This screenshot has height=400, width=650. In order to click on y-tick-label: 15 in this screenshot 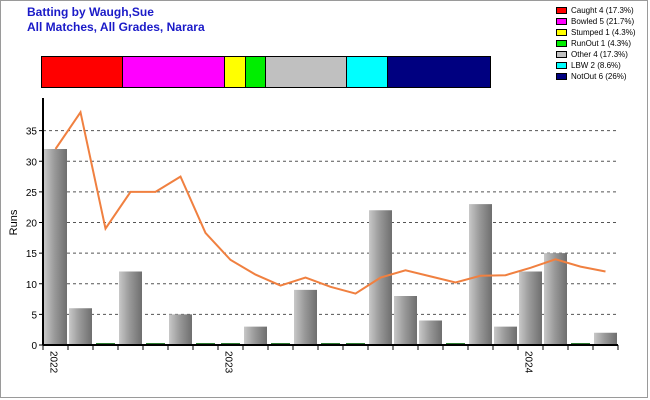, I will do `click(32, 254)`.